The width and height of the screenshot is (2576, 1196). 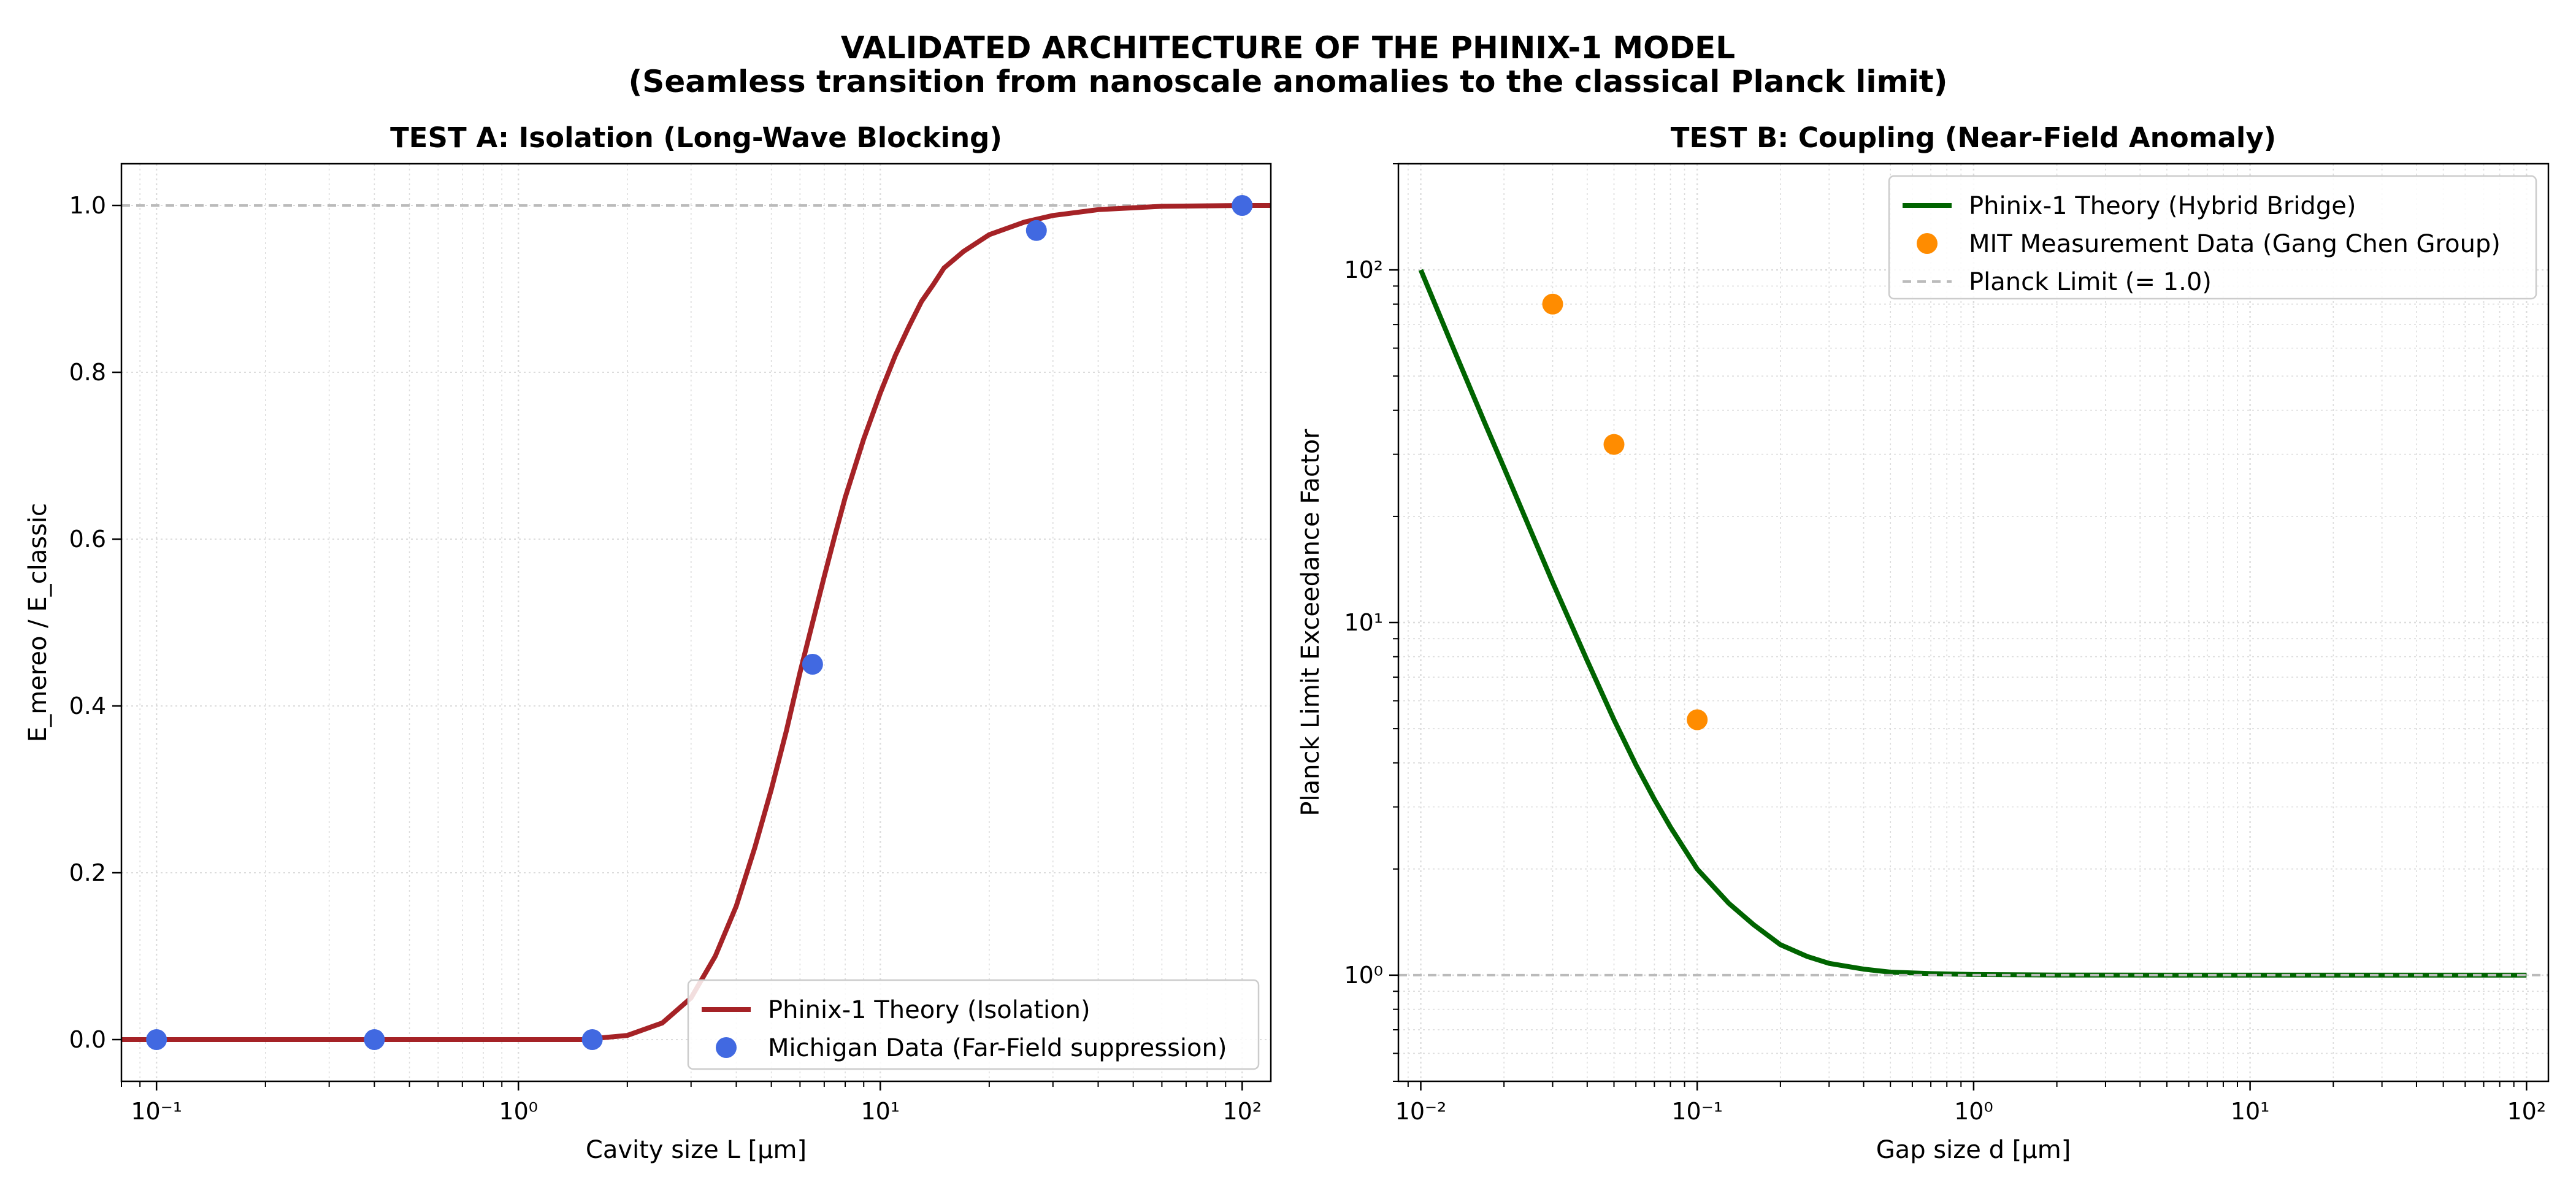 I want to click on y-tick-label: 0.8, so click(x=87, y=372).